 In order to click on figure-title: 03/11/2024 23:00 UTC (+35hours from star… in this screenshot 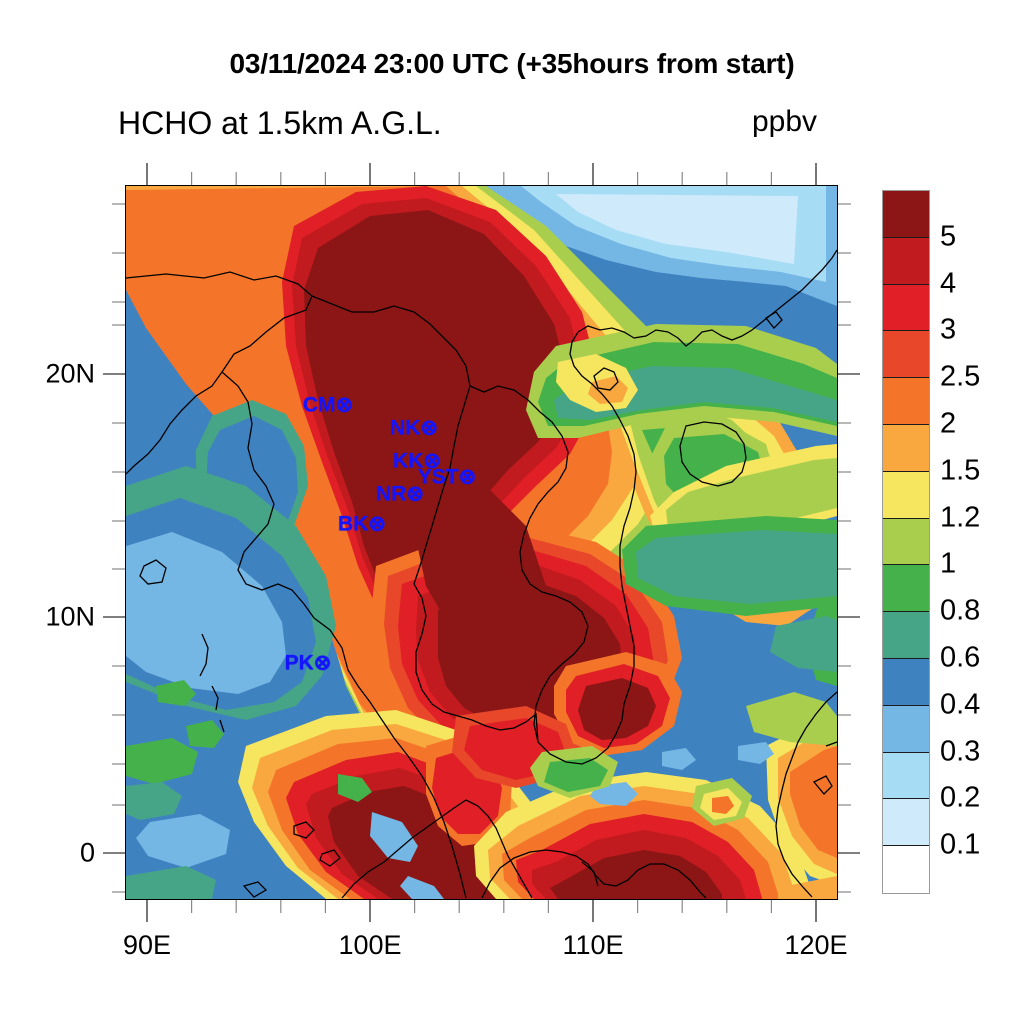, I will do `click(512, 63)`.